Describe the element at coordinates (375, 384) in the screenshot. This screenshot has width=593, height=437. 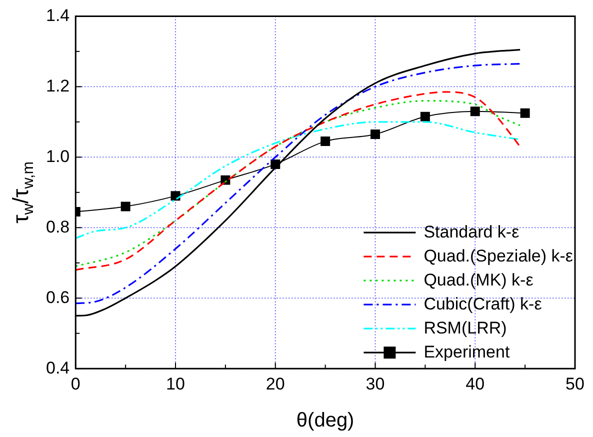
I see `x-tick-label: 30` at that location.